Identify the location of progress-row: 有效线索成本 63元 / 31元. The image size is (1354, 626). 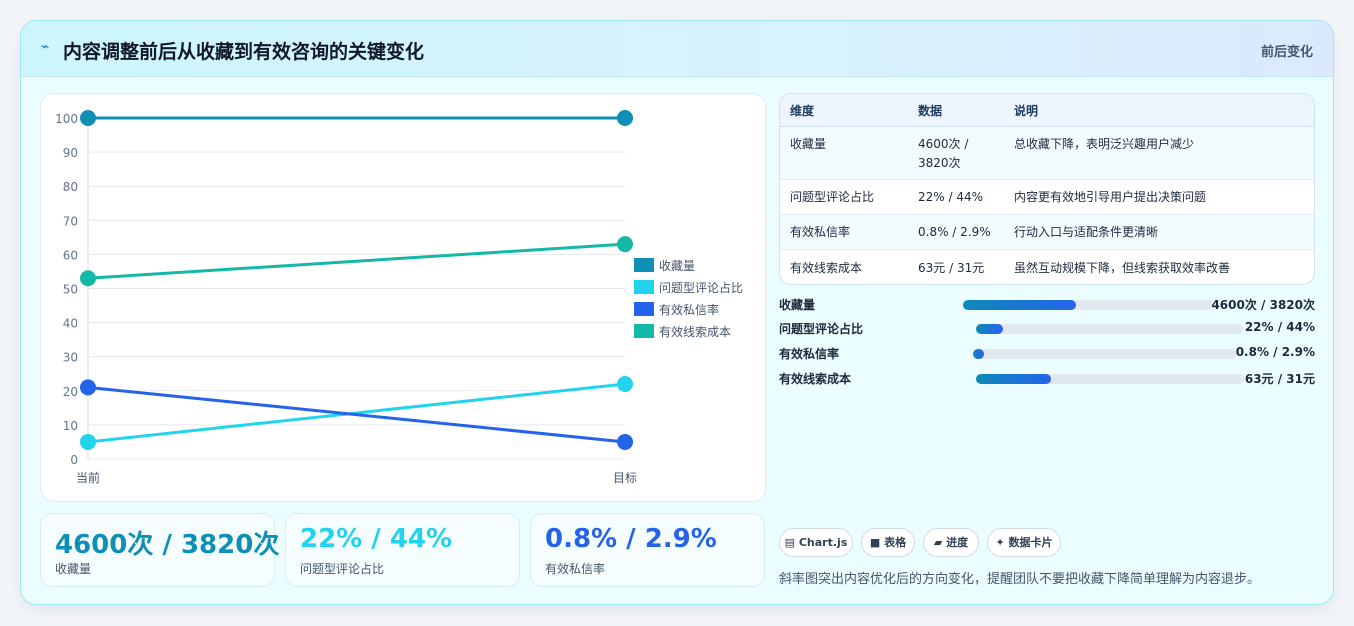
(1047, 378).